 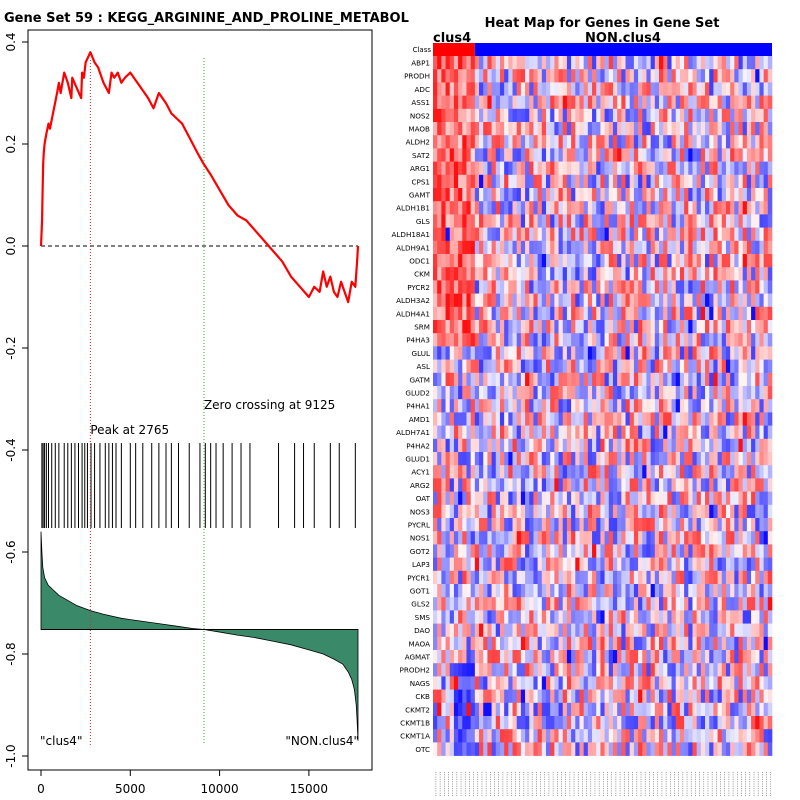 What do you see at coordinates (420, 551) in the screenshot?
I see `gene-label: GOT2` at bounding box center [420, 551].